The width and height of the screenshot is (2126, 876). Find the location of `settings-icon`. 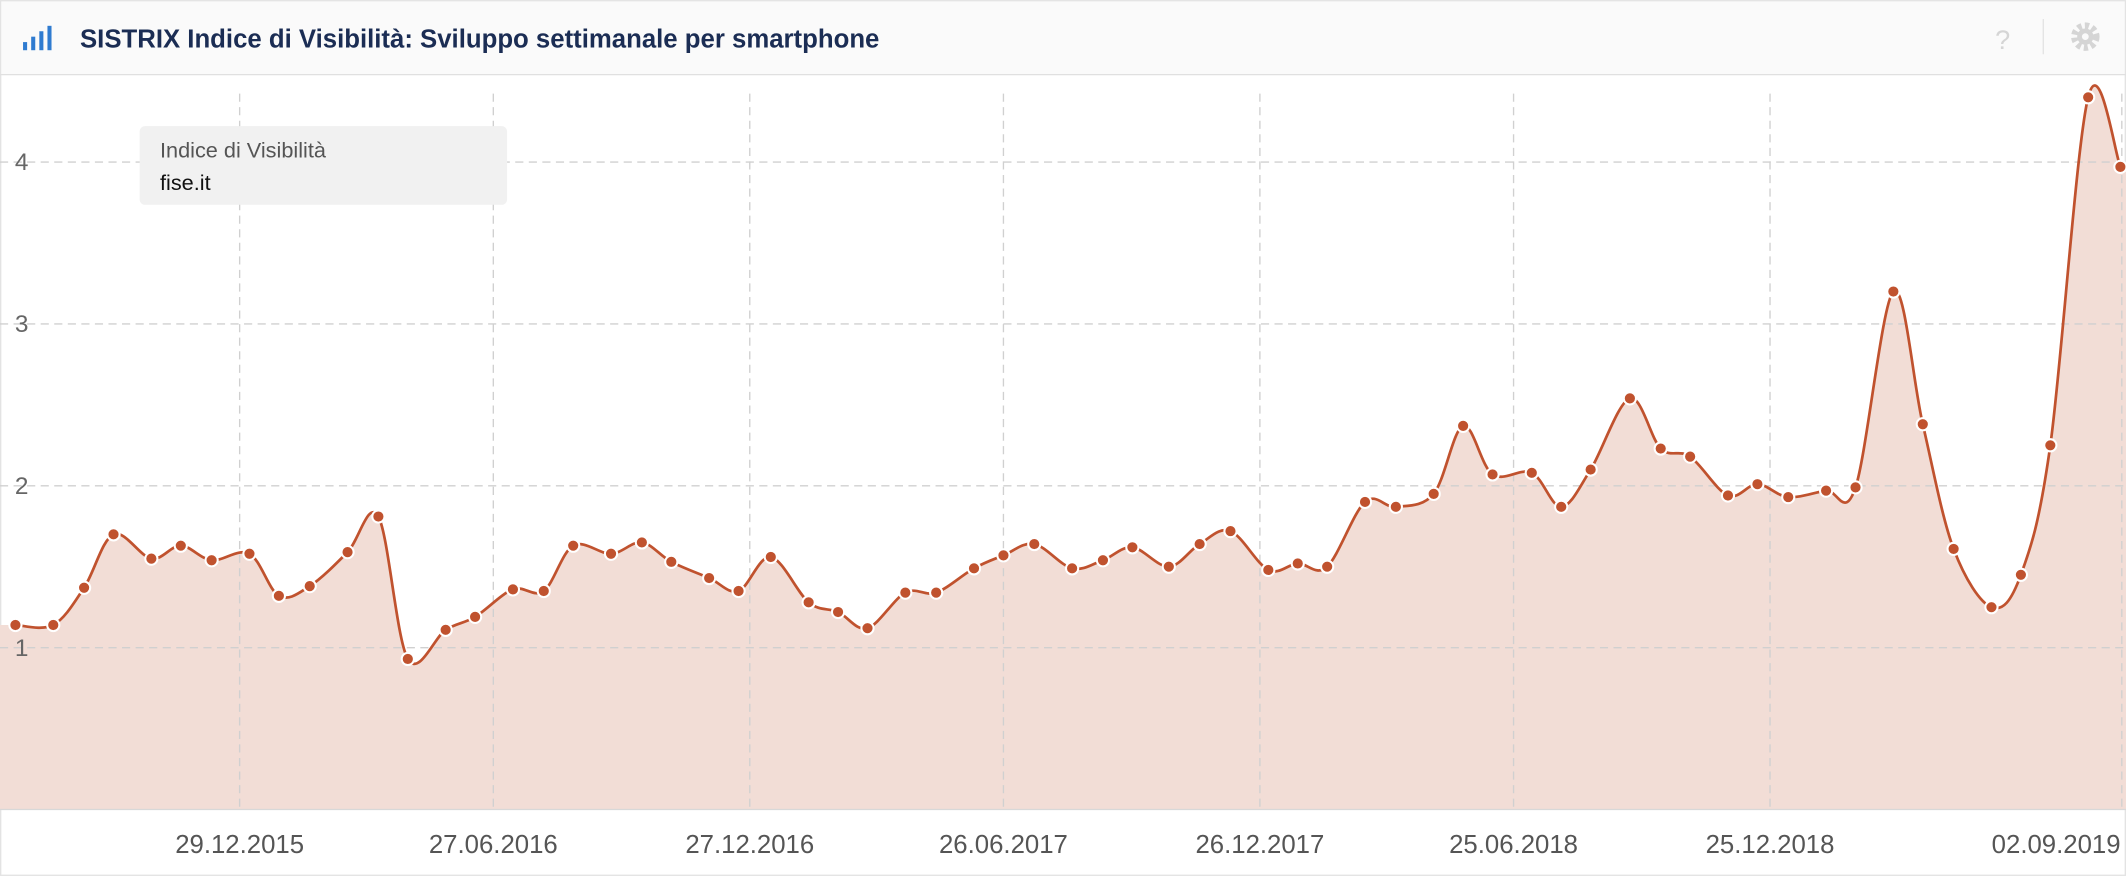

settings-icon is located at coordinates (2085, 36).